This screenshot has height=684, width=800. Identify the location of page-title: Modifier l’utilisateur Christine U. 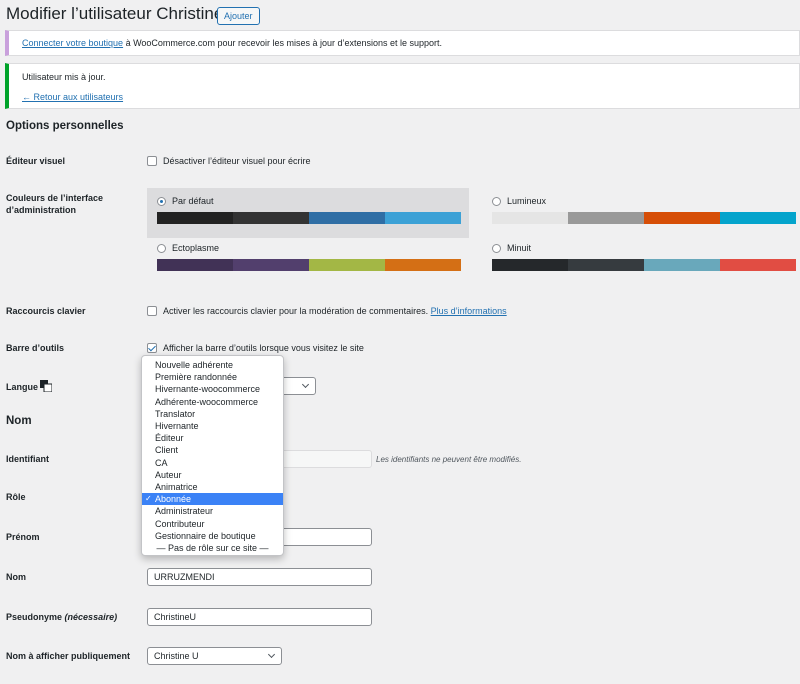
(123, 13).